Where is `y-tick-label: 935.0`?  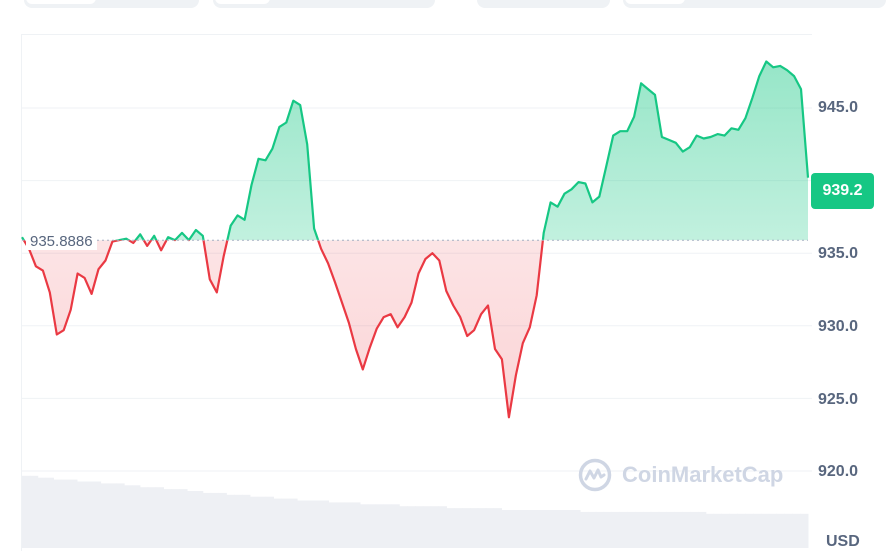
y-tick-label: 935.0 is located at coordinates (838, 253).